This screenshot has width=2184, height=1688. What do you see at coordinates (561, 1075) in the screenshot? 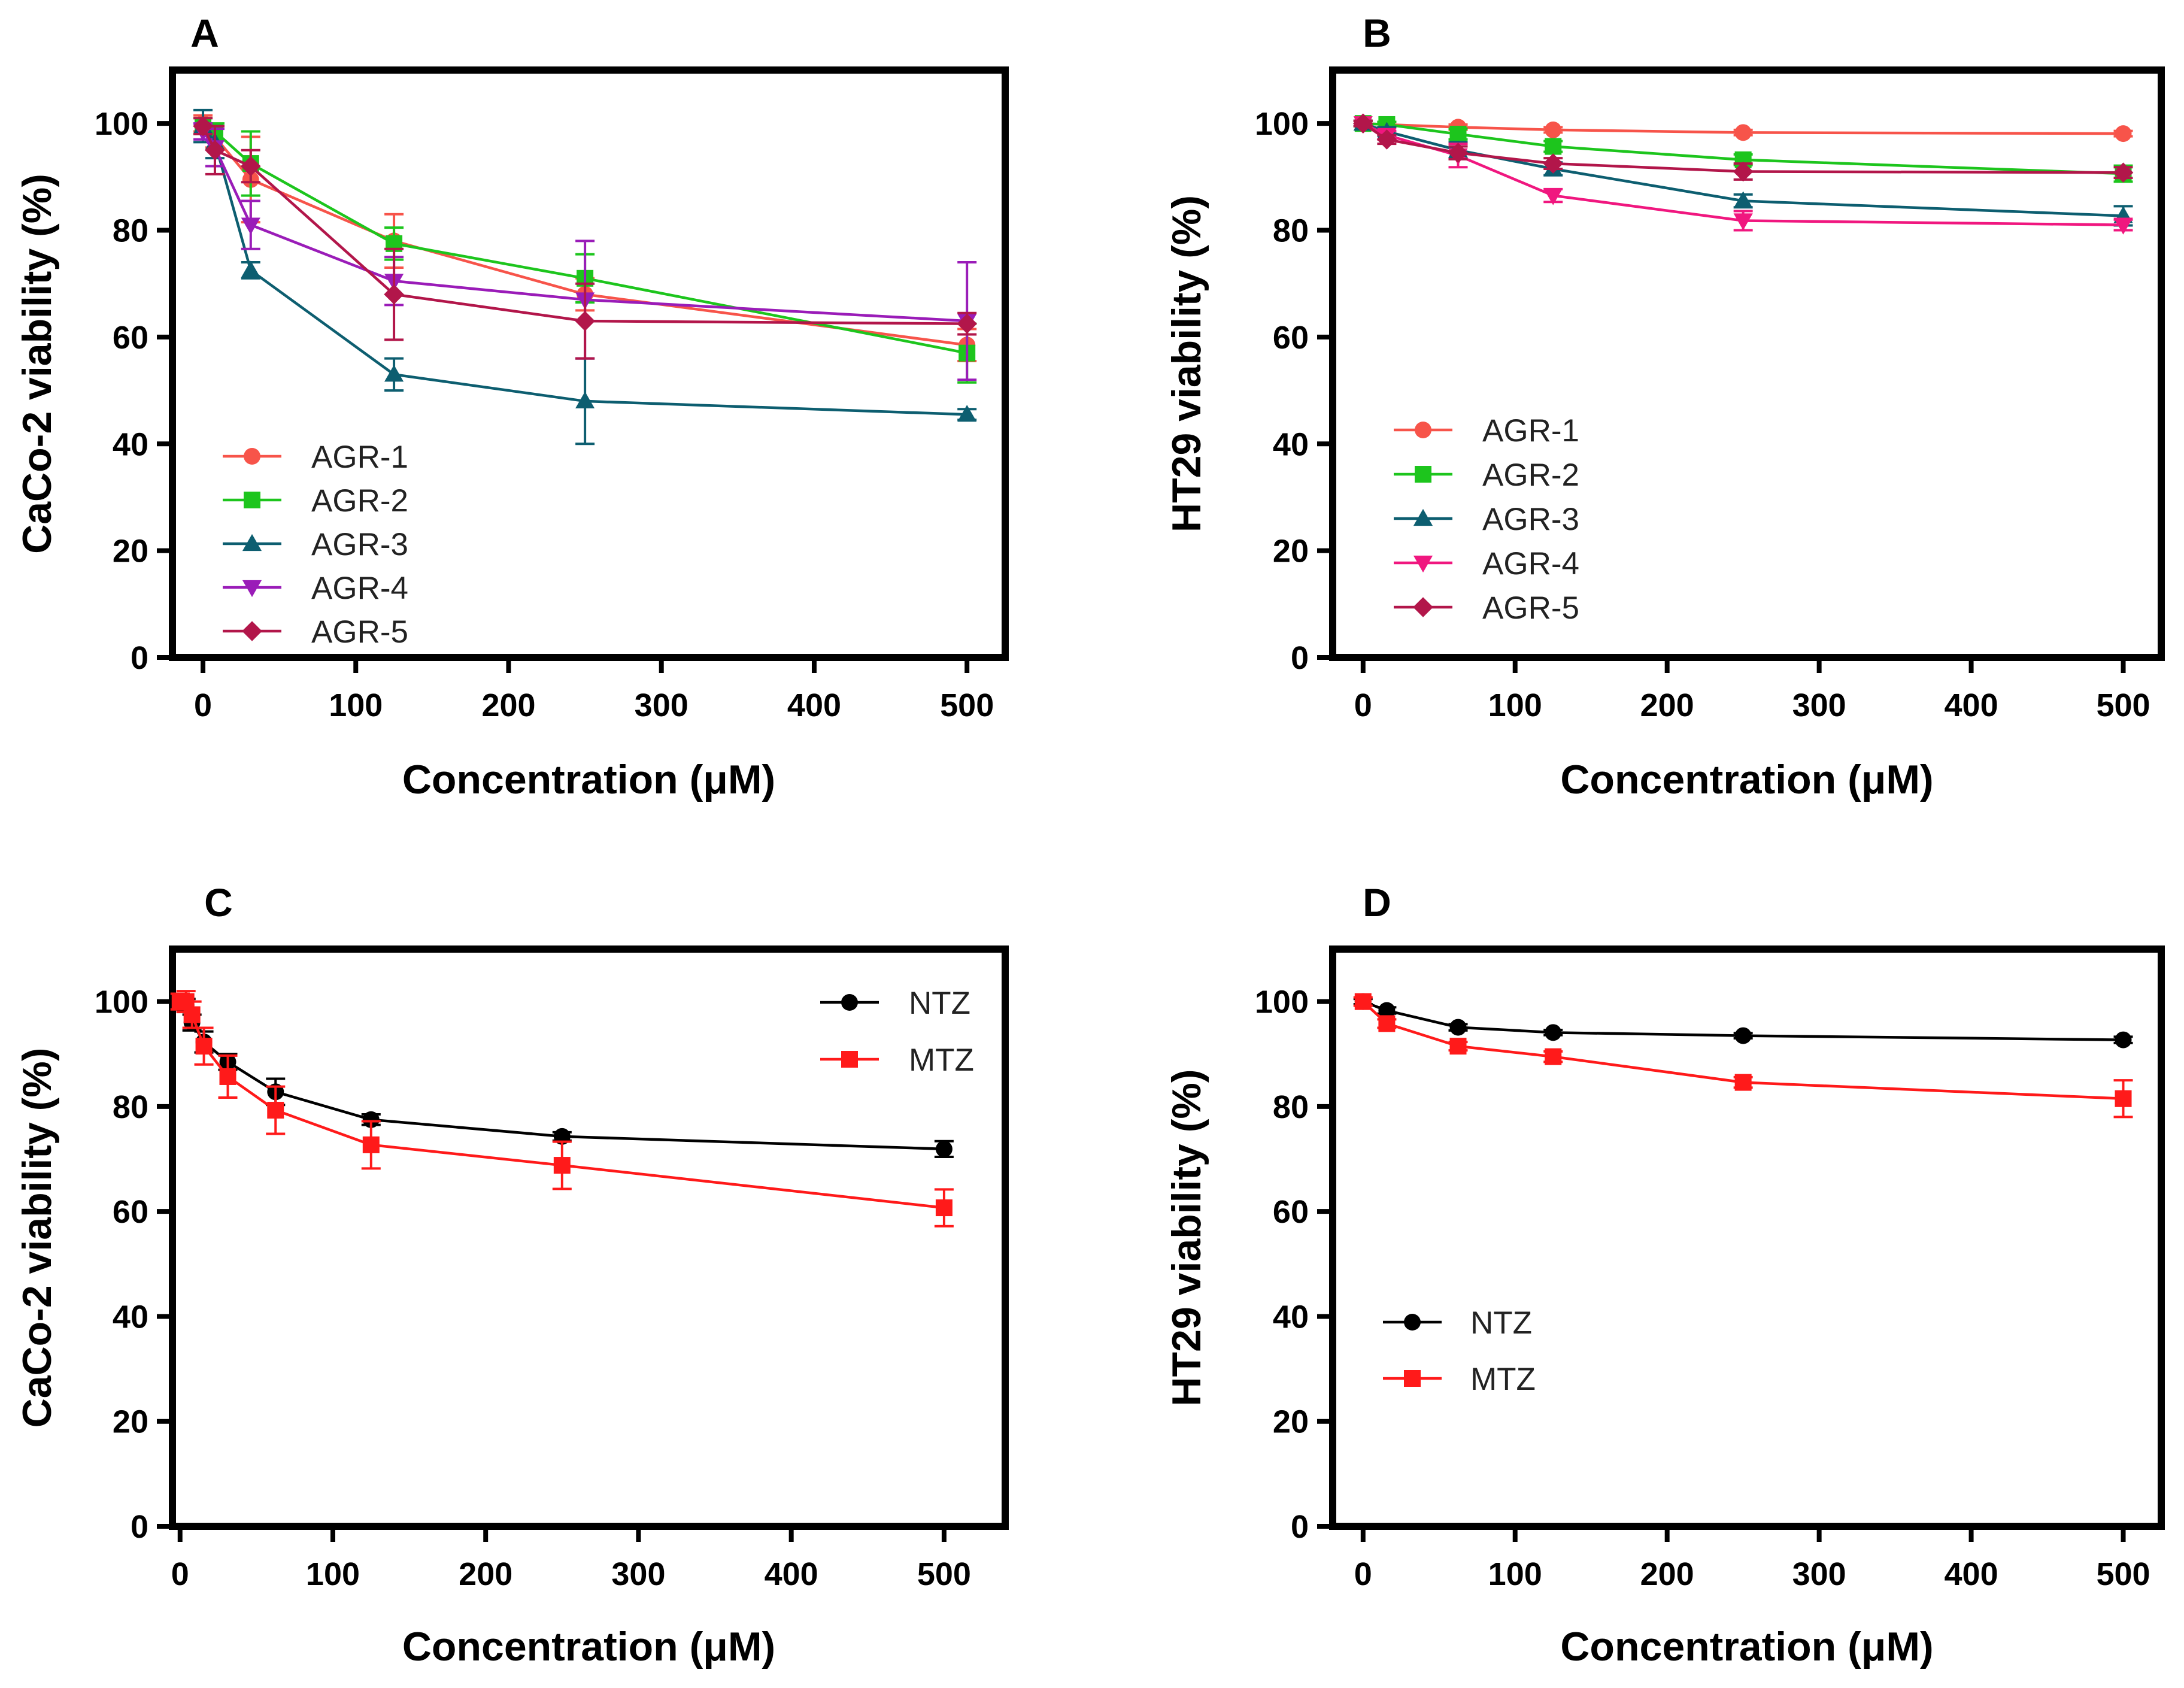
I see `series-line` at bounding box center [561, 1075].